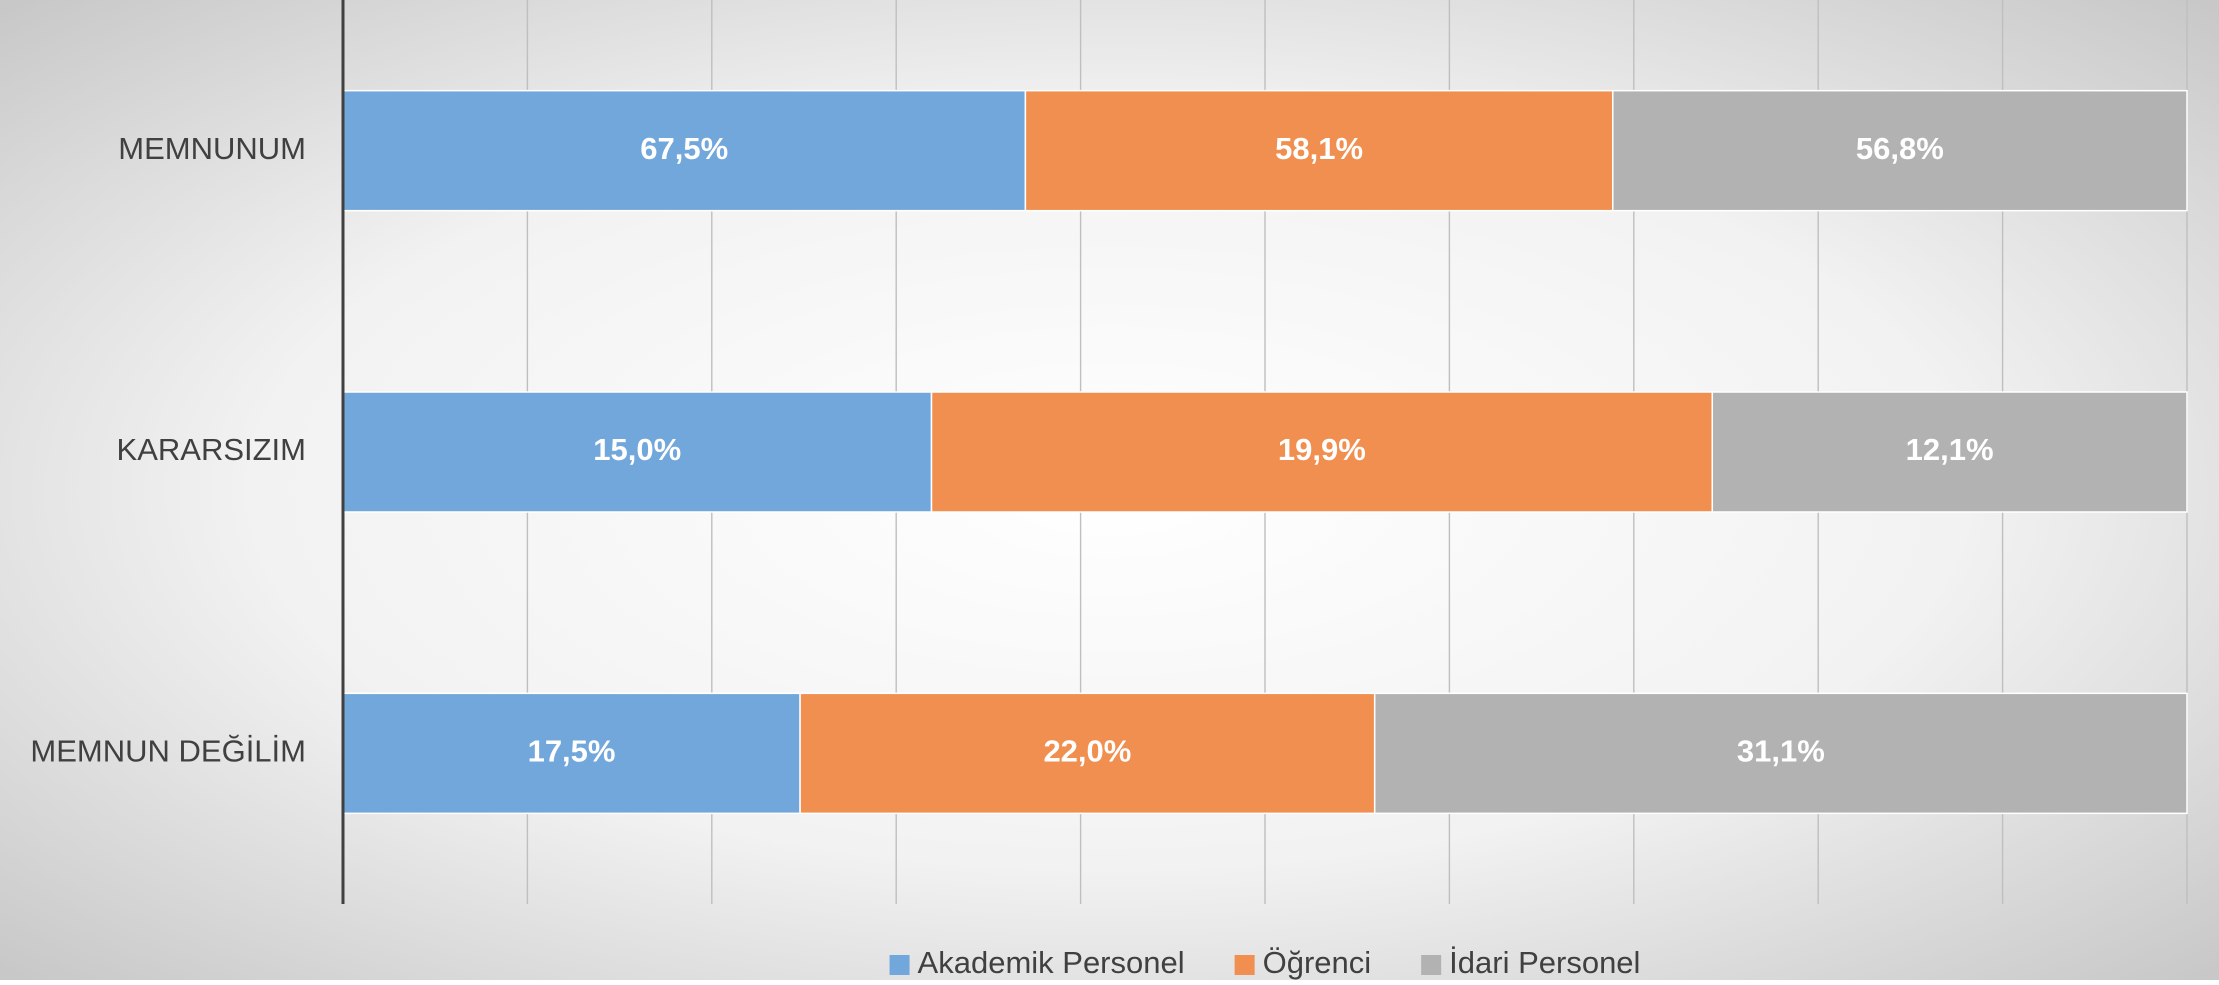 Image resolution: width=2219 pixels, height=985 pixels. I want to click on legend-label: Öğrenci, so click(1317, 962).